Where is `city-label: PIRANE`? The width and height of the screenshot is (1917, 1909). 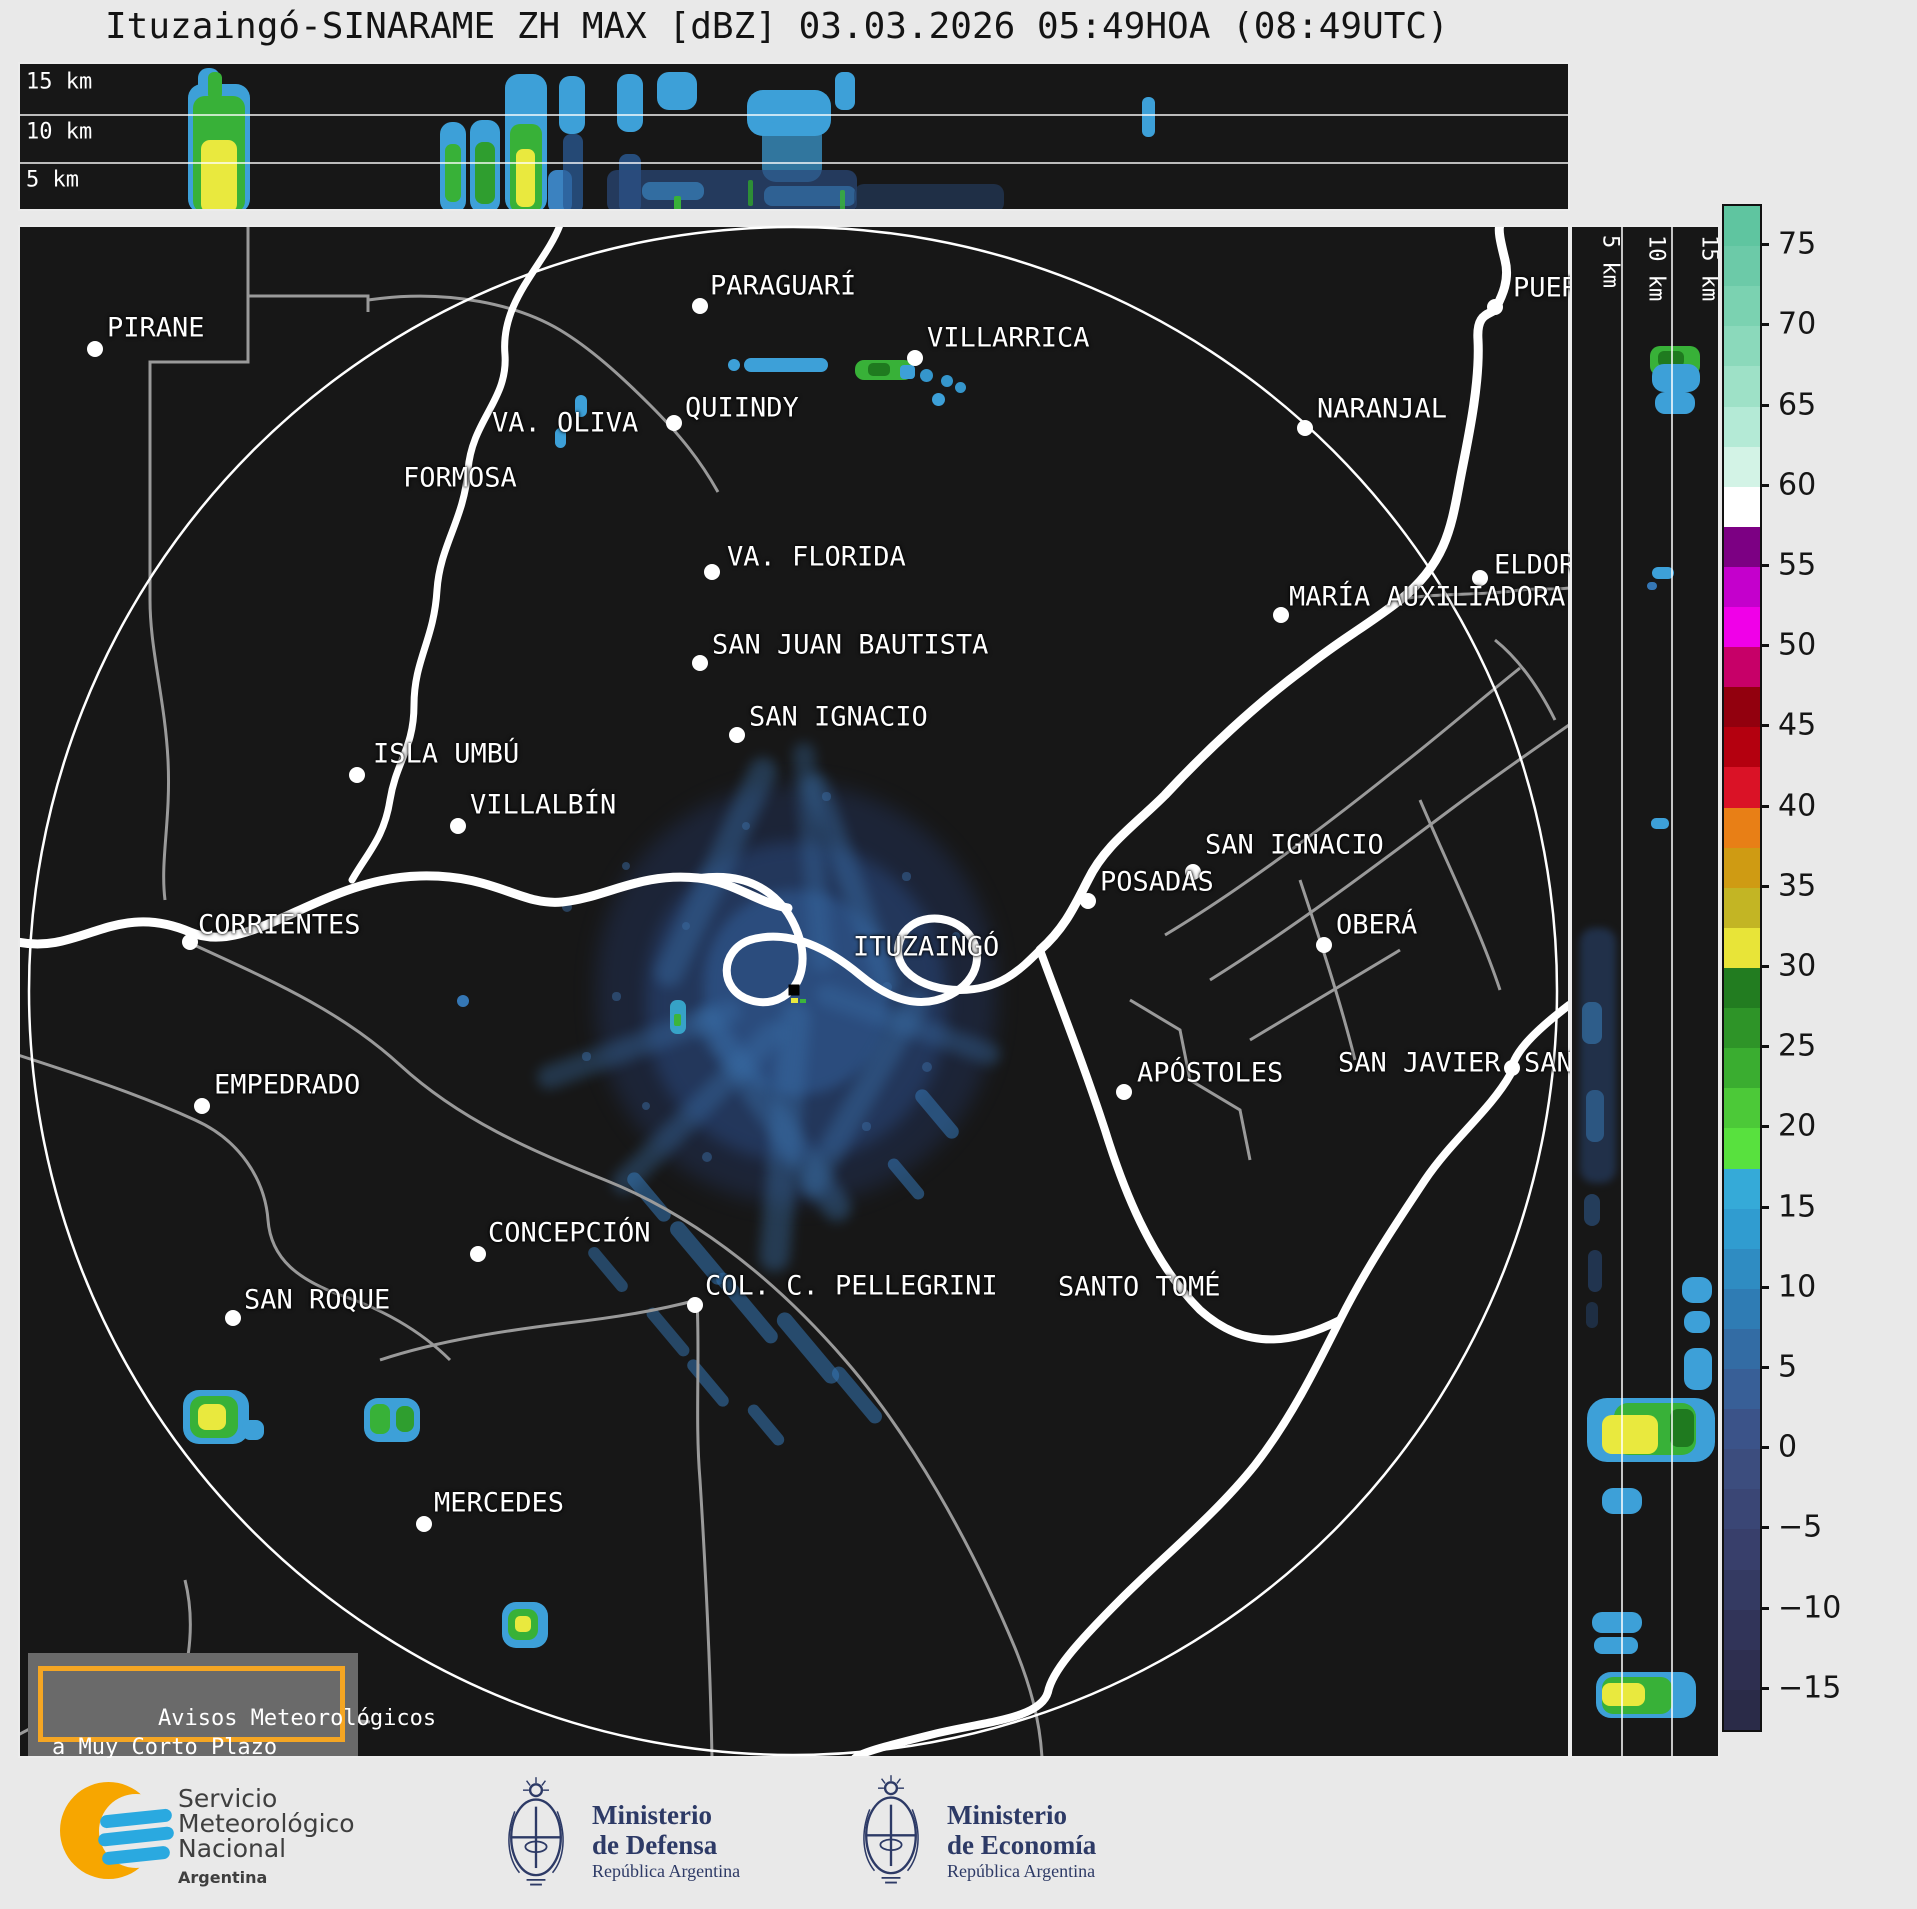 city-label: PIRANE is located at coordinates (156, 328).